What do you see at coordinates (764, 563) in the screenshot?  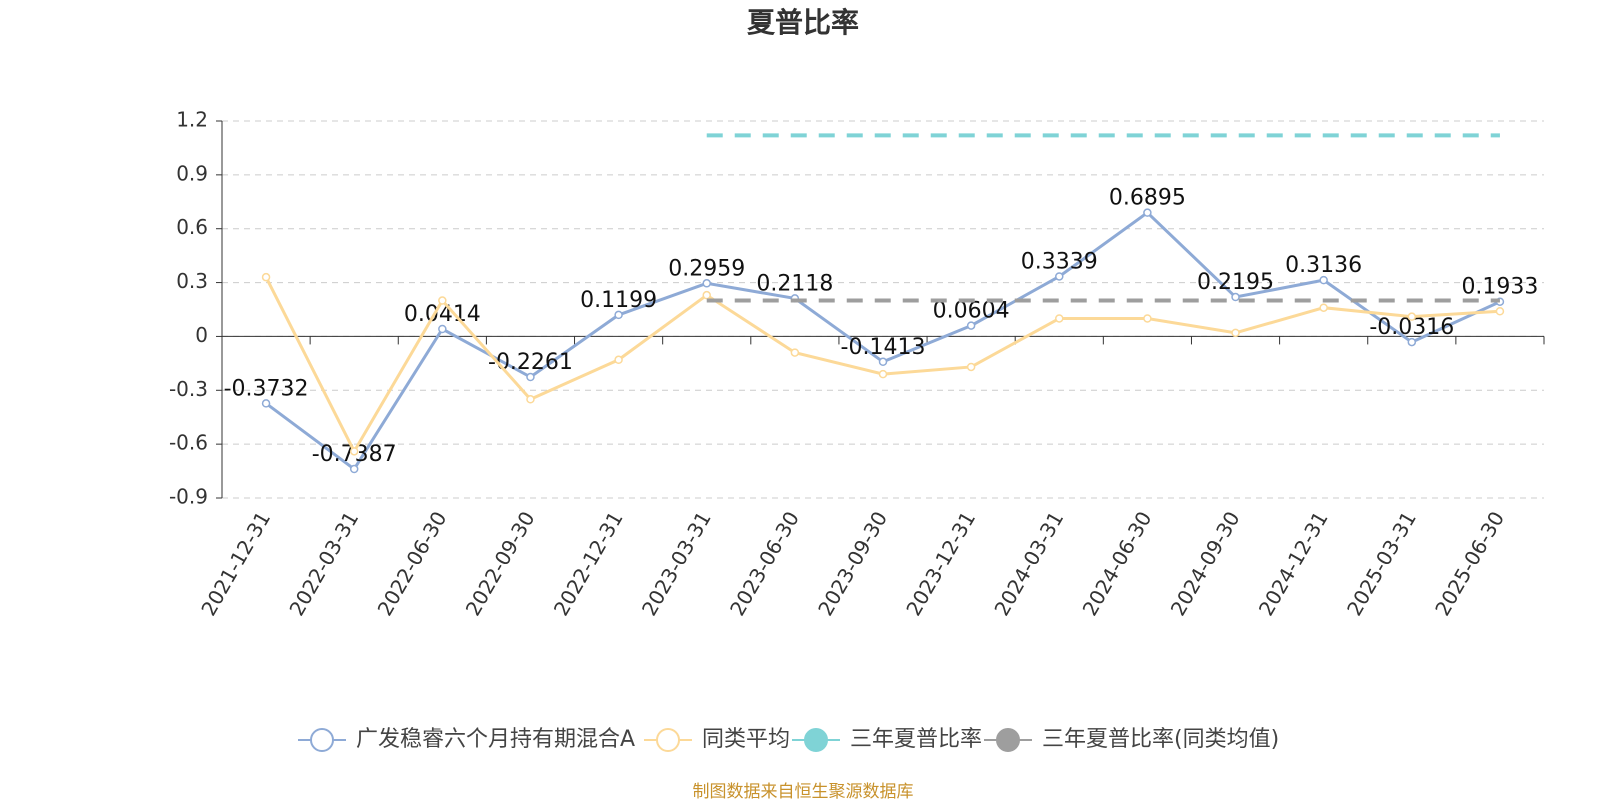 I see `x-tick-label: 2023-06-30` at bounding box center [764, 563].